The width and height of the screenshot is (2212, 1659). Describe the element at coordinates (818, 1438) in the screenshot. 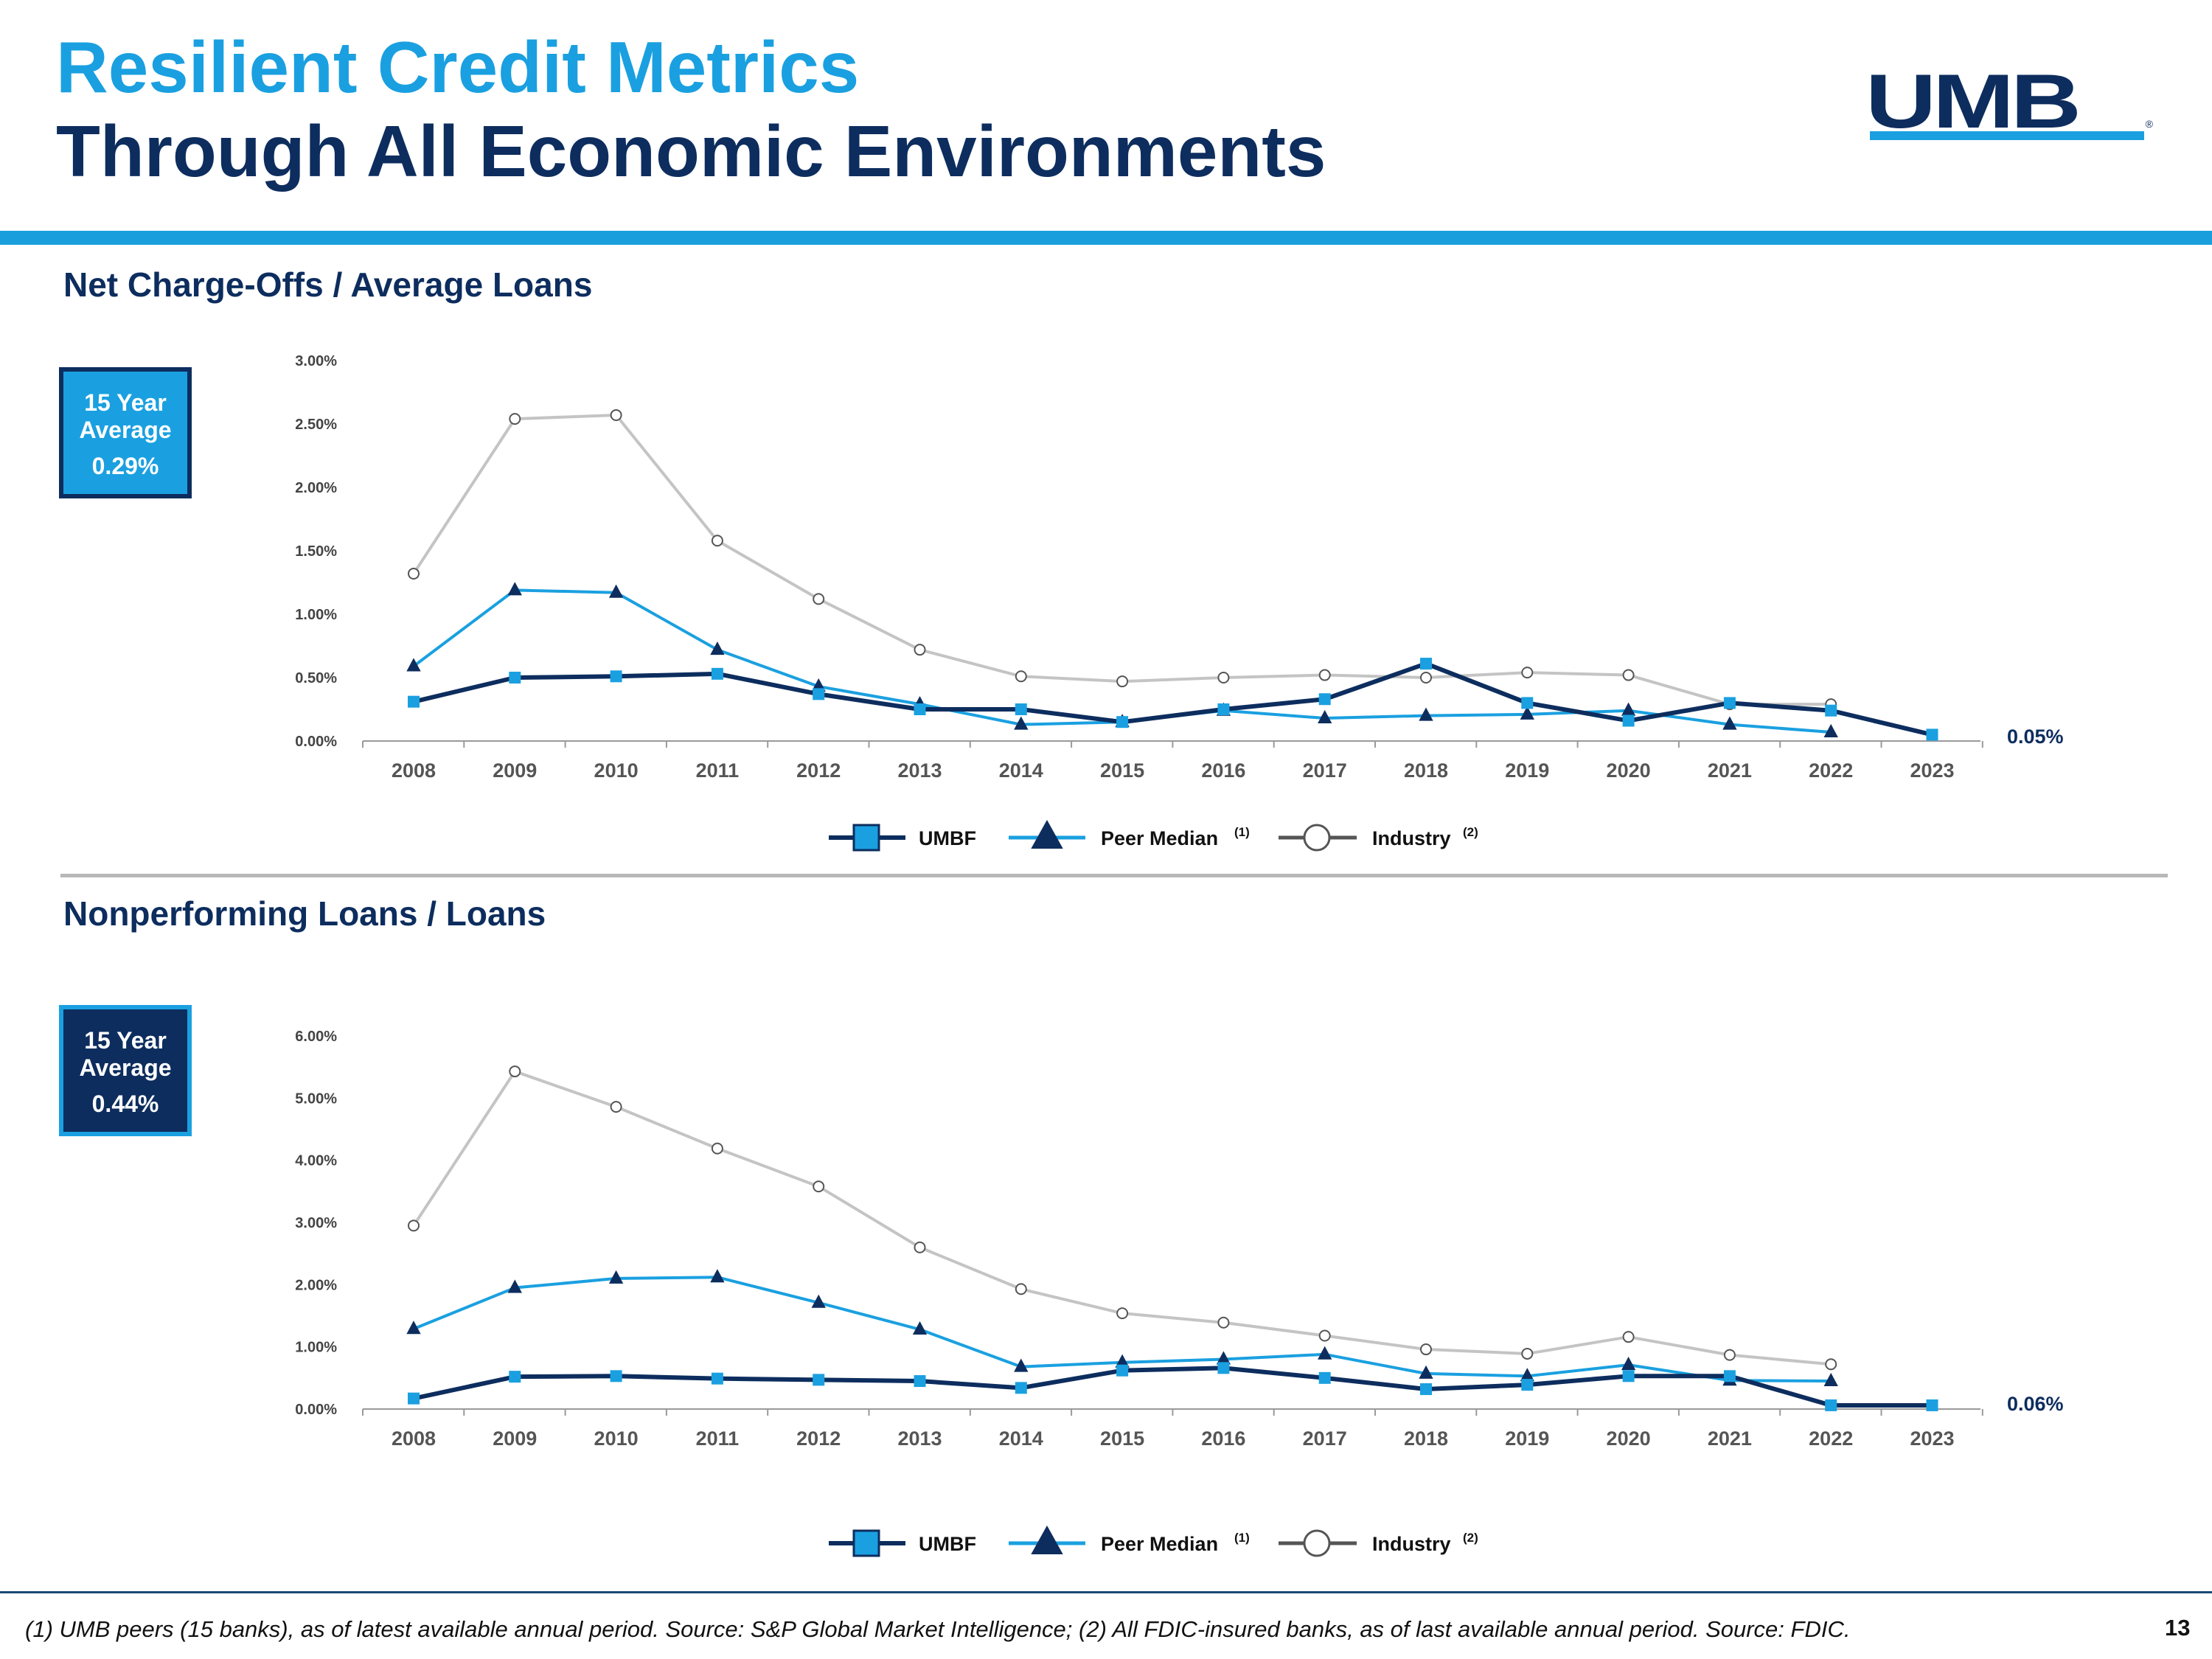

I see `x-tick-label: 2012` at that location.